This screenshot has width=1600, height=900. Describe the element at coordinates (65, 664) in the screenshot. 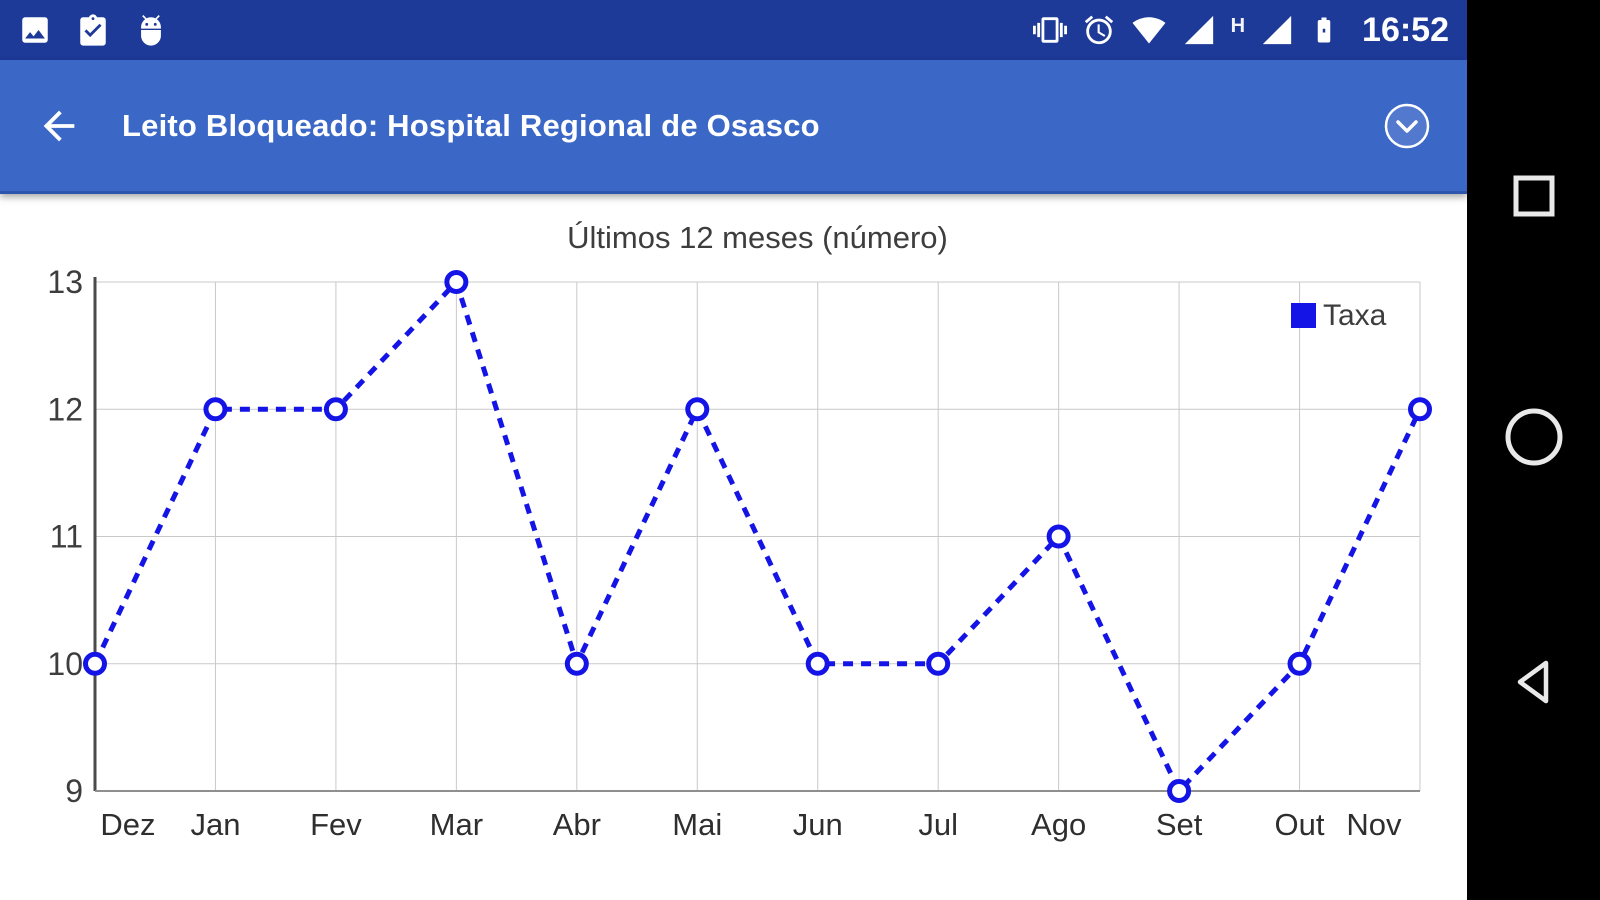

I see `svg-text: 10` at that location.